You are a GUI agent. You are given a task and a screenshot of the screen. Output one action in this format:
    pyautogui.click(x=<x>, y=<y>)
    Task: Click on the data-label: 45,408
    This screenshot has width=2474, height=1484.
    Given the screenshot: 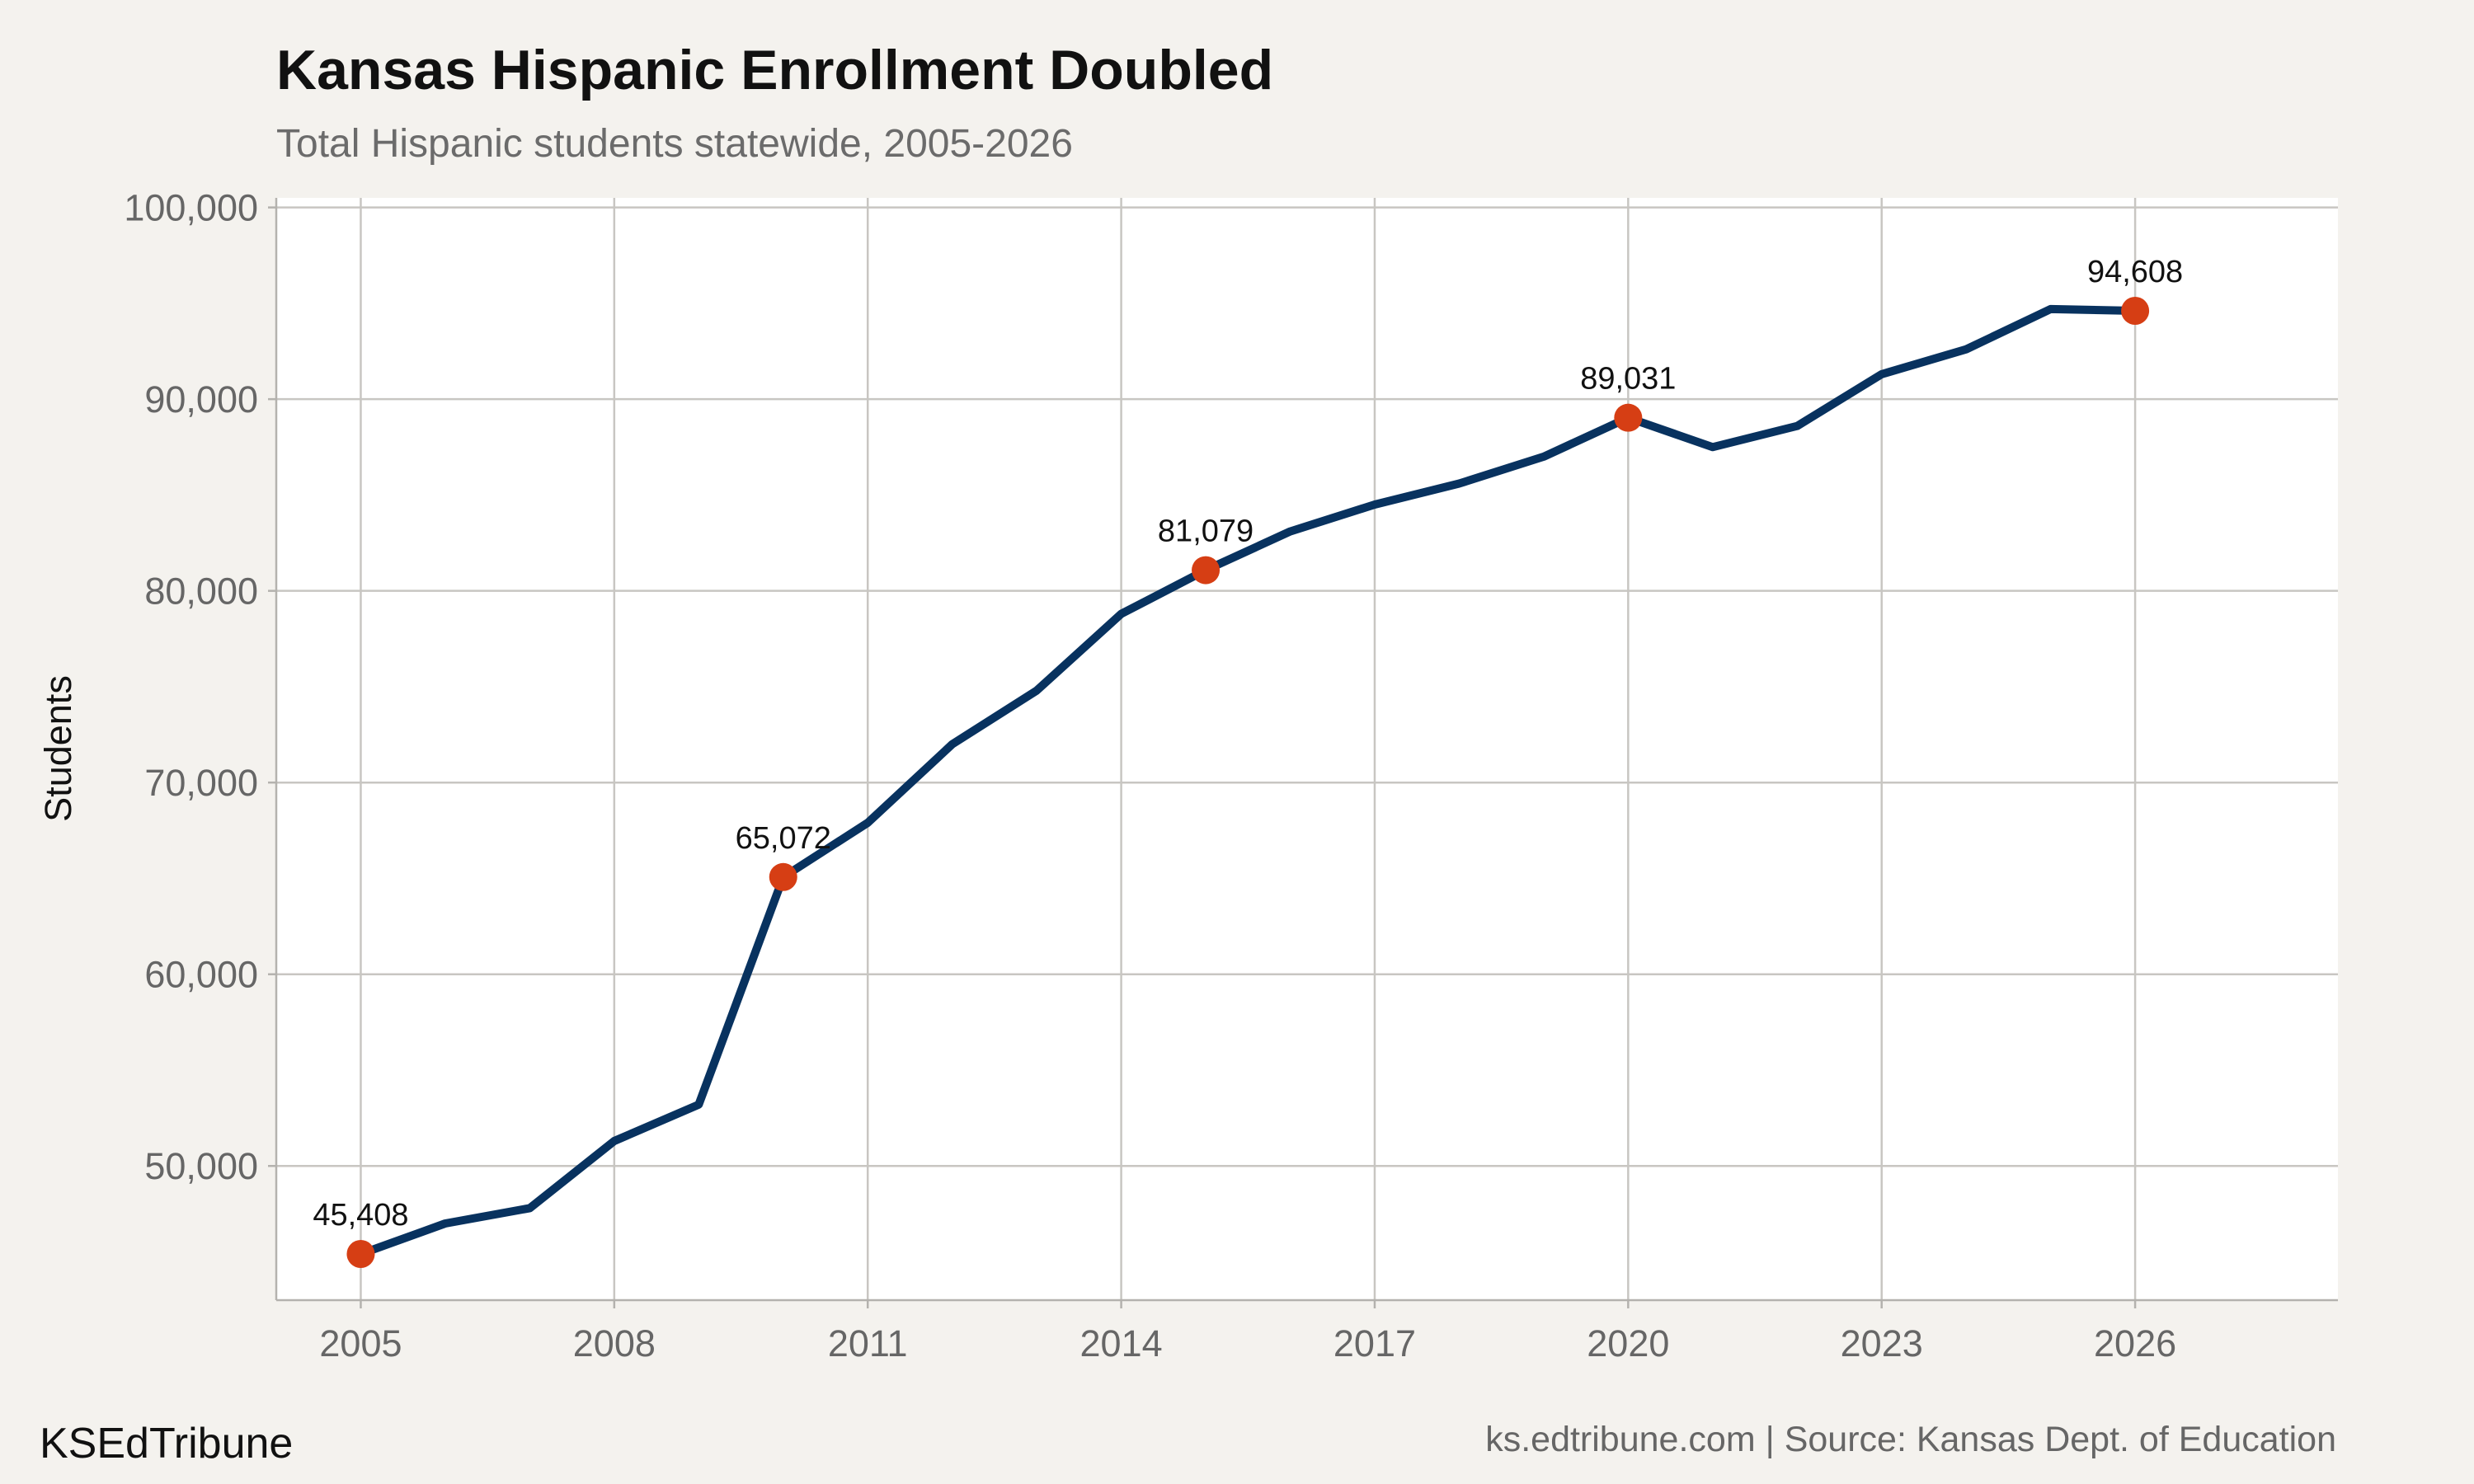 What is the action you would take?
    pyautogui.click(x=360, y=1215)
    